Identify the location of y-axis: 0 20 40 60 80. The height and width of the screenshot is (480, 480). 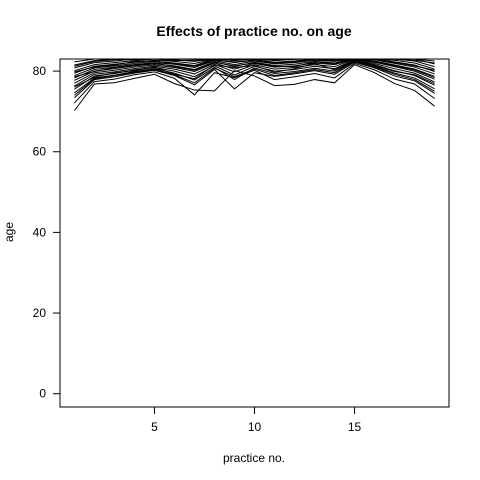
(46, 232).